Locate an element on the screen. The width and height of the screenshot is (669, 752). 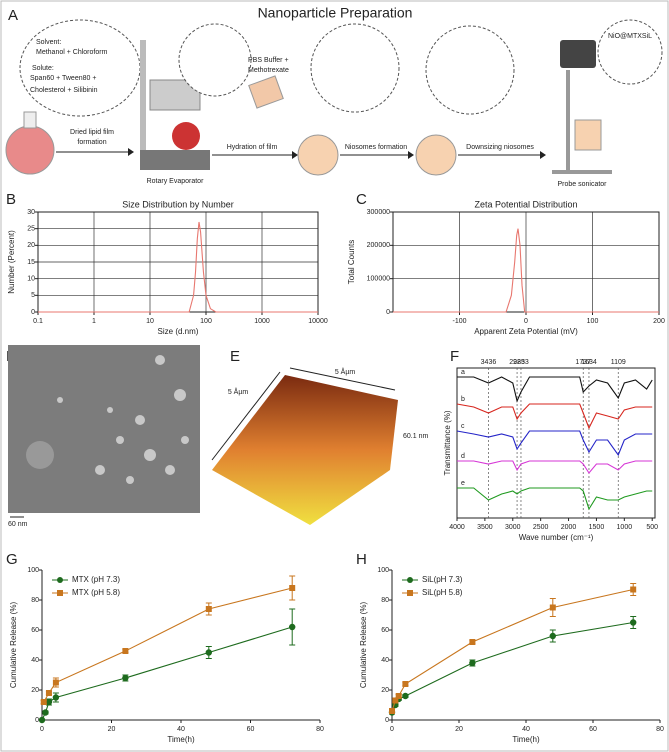
label: Methotrexate is located at coordinates (268, 70).